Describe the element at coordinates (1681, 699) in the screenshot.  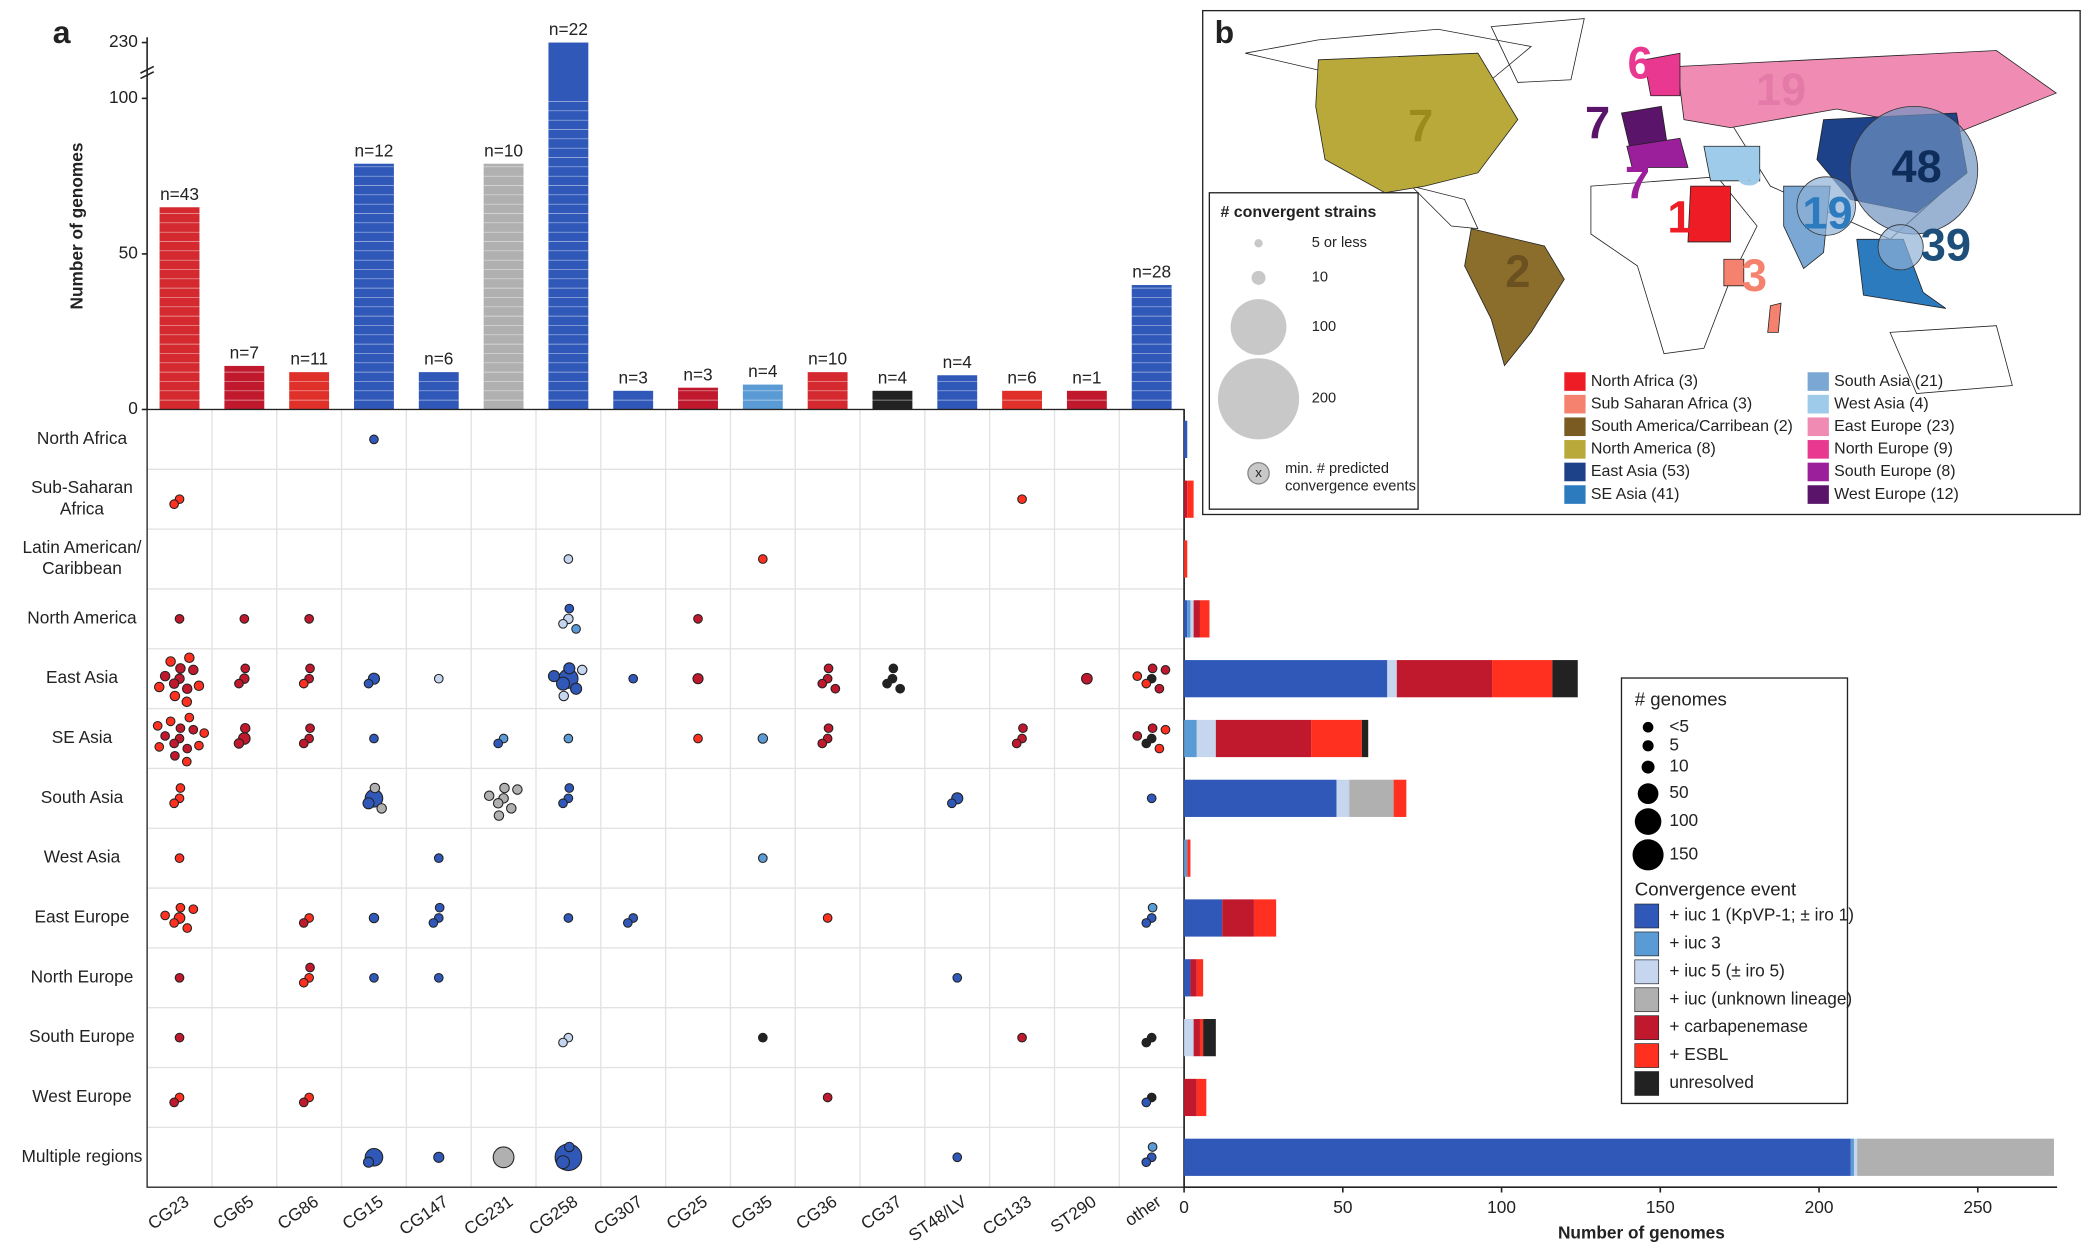
I see `legend-title: # genomes` at that location.